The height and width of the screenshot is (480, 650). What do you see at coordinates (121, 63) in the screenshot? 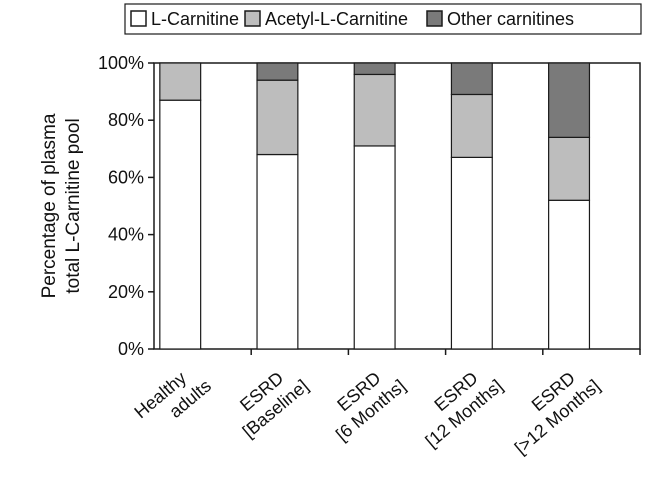
I see `y-tick-label: 100%` at bounding box center [121, 63].